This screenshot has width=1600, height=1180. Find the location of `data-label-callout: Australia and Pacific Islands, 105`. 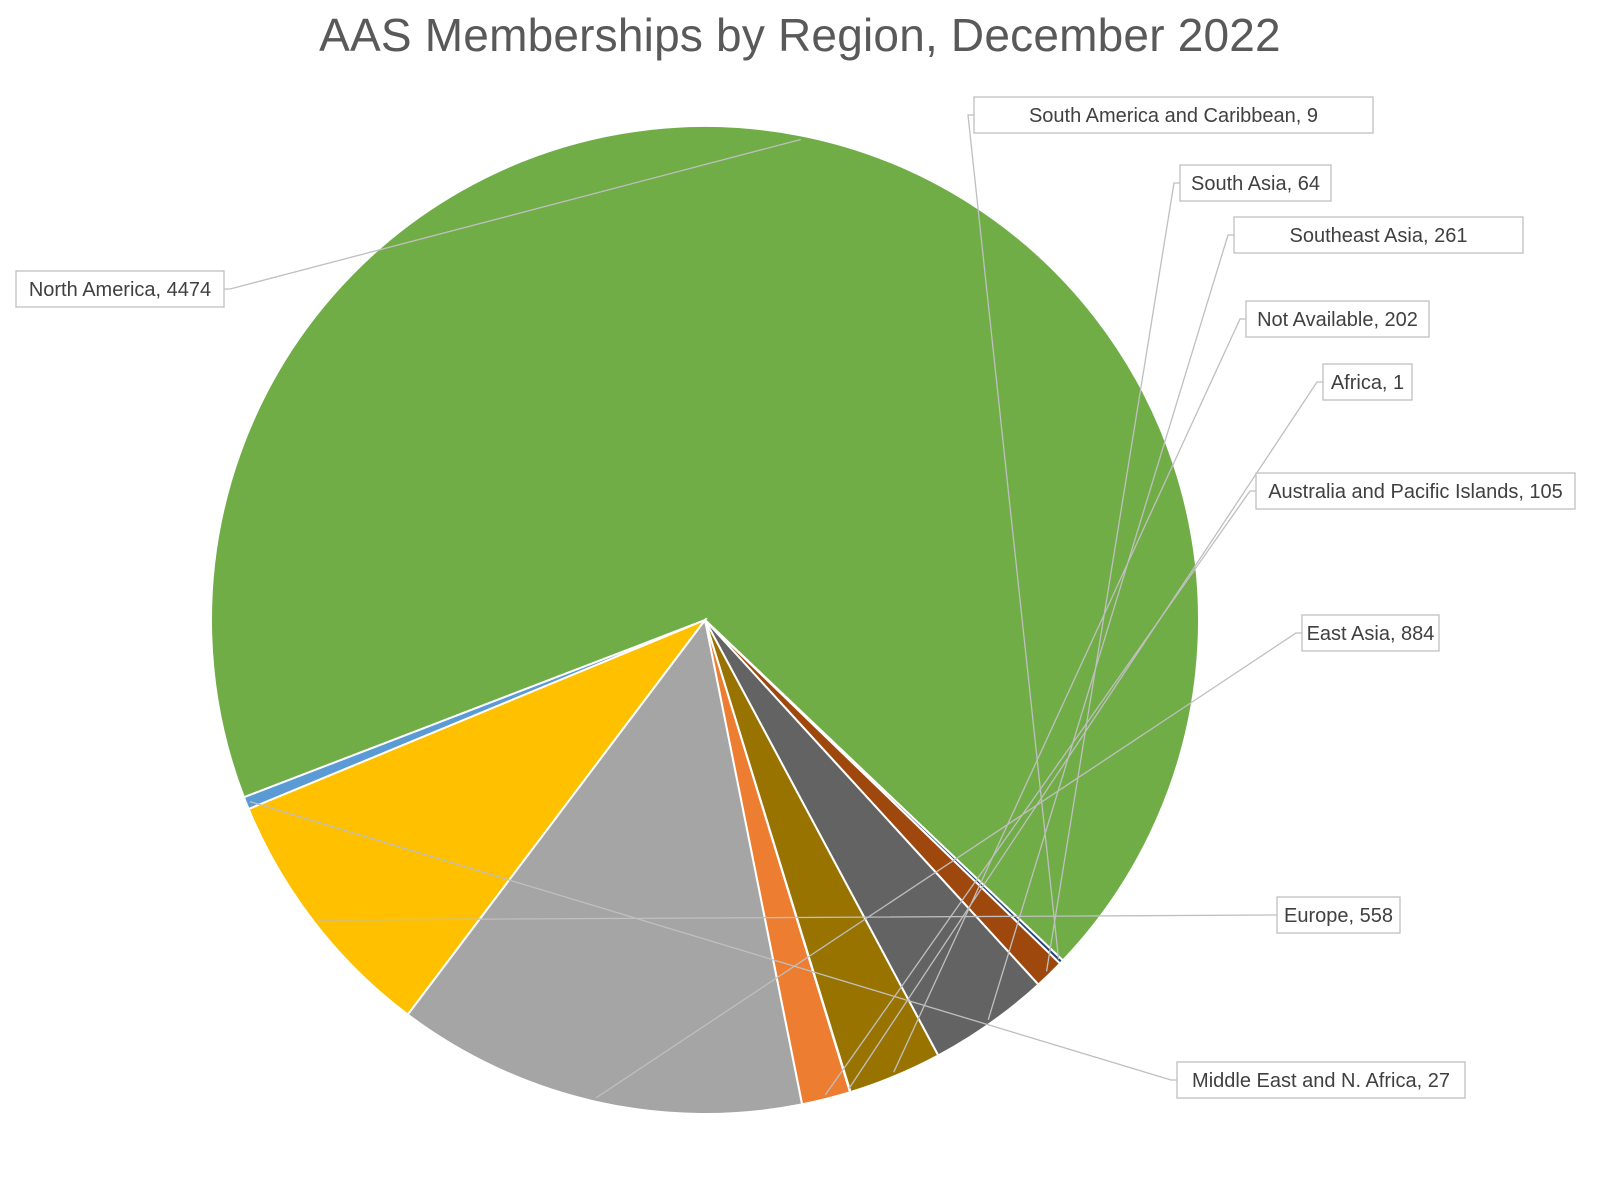

data-label-callout: Australia and Pacific Islands, 105 is located at coordinates (1415, 491).